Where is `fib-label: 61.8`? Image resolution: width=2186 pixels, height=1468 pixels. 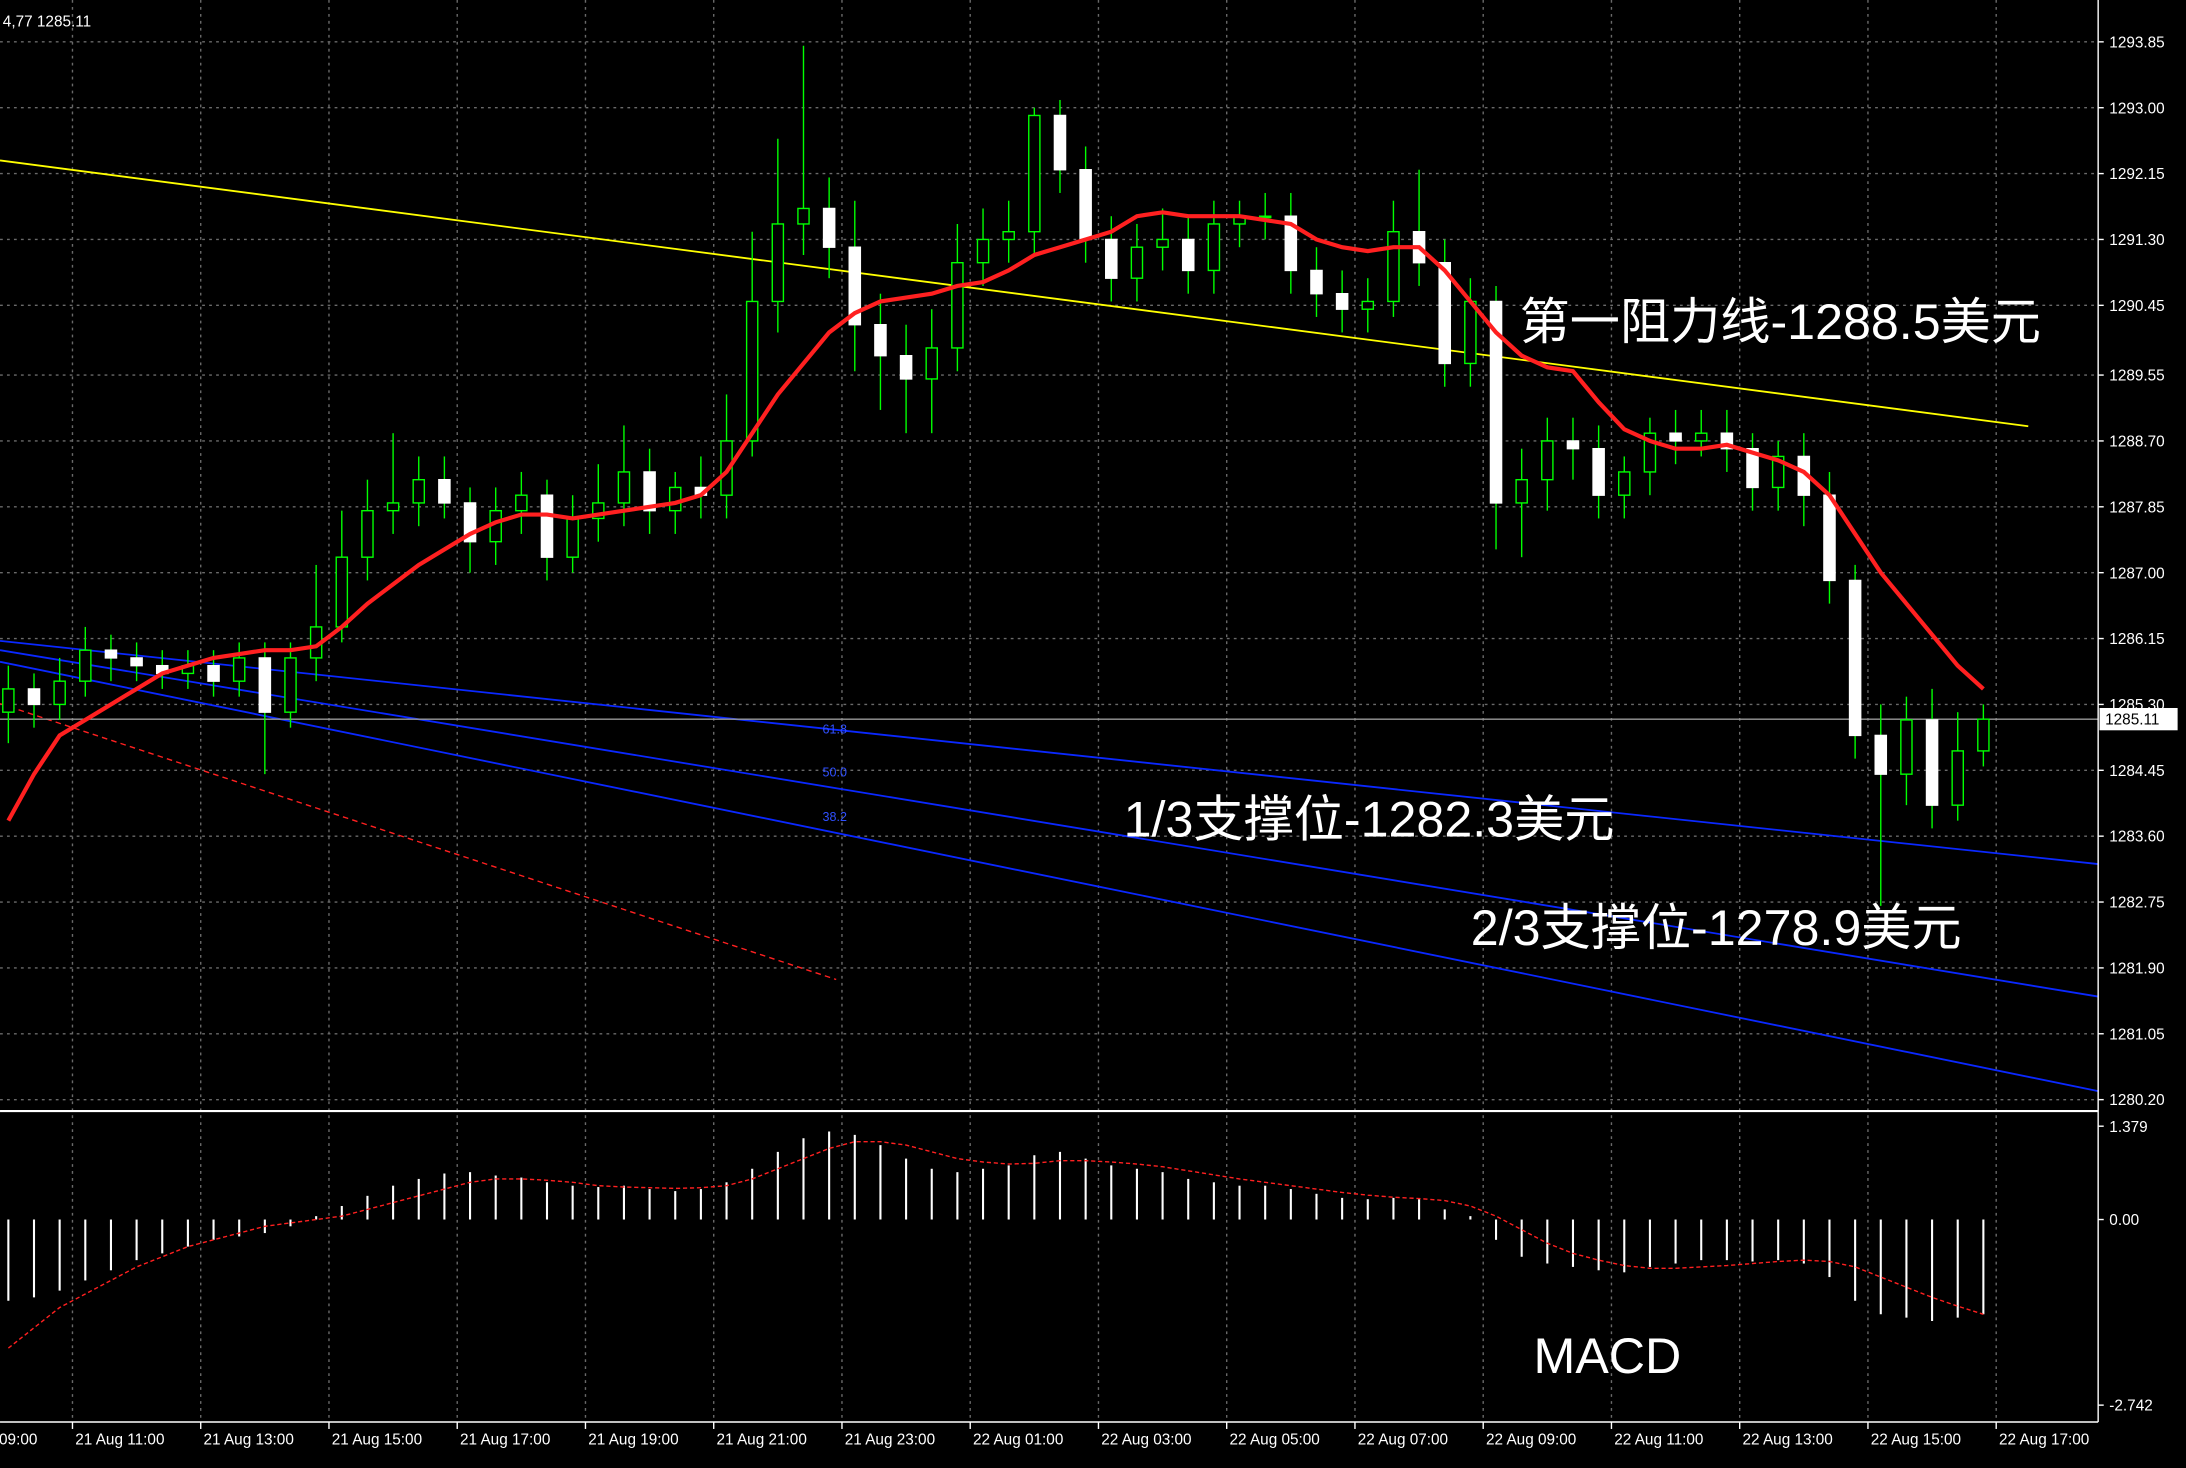 fib-label: 61.8 is located at coordinates (835, 729).